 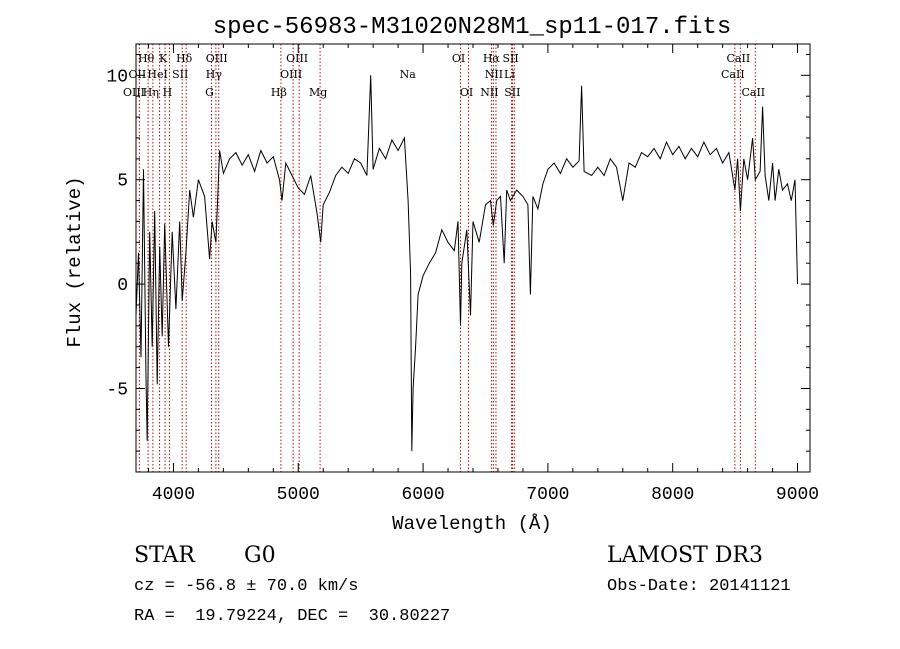 I want to click on line-label: Hβ, so click(x=279, y=92).